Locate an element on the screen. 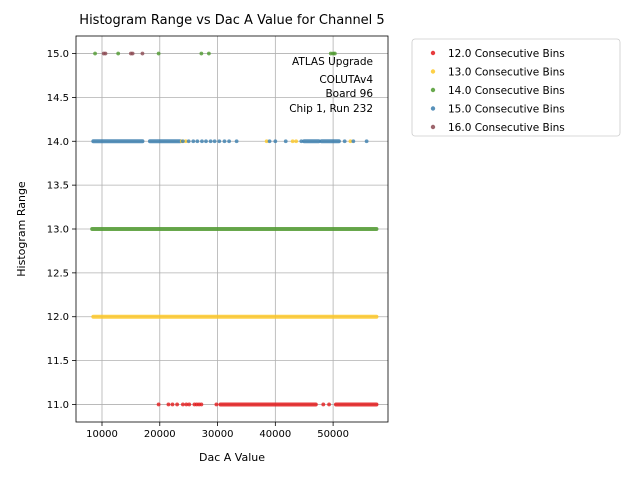  x-tick-label: 30000 is located at coordinates (218, 434).